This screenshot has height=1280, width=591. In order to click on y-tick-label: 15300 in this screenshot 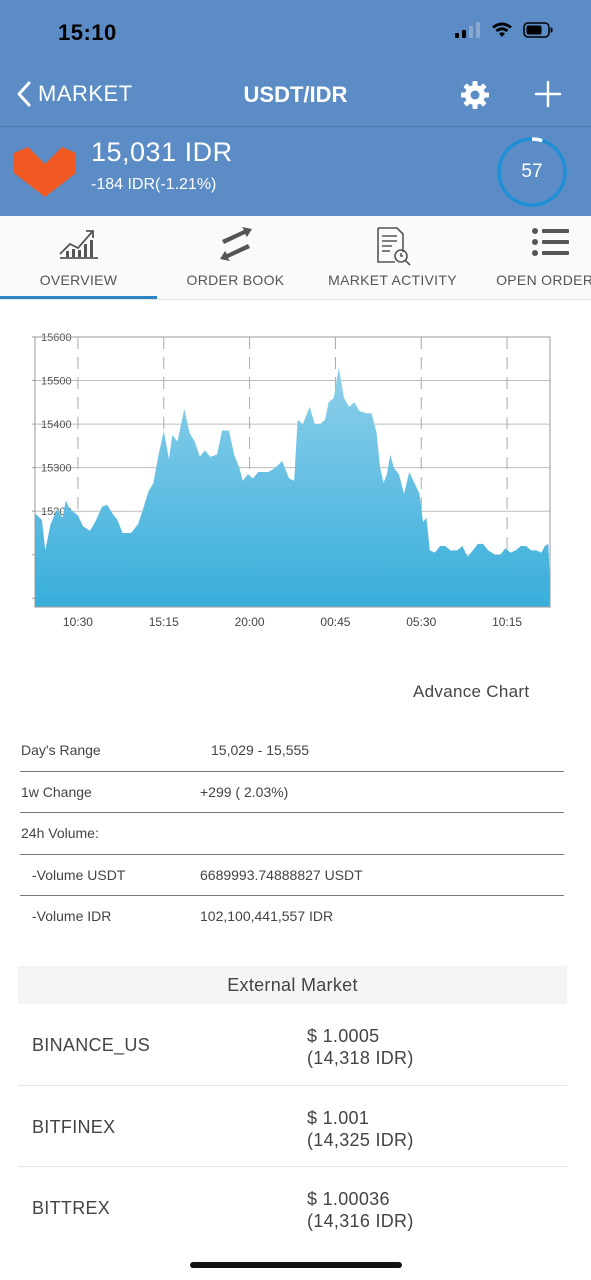, I will do `click(56, 469)`.